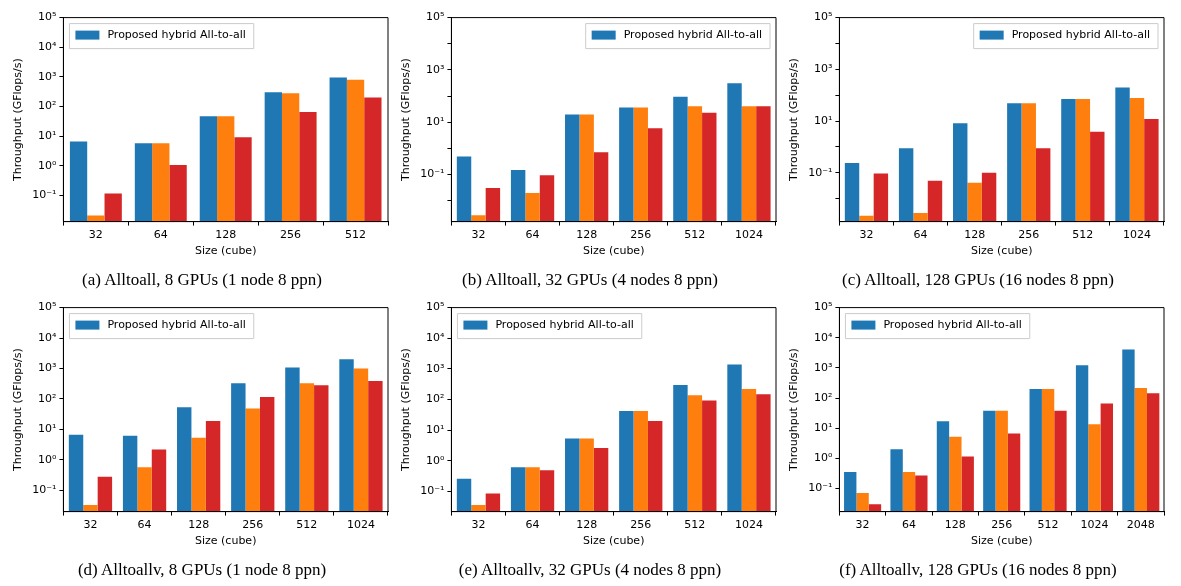 The image size is (1181, 586). Describe the element at coordinates (590, 280) in the screenshot. I see `text: (b) Alltoall, 32 GPUs (4 nodes 8 ppn)` at that location.